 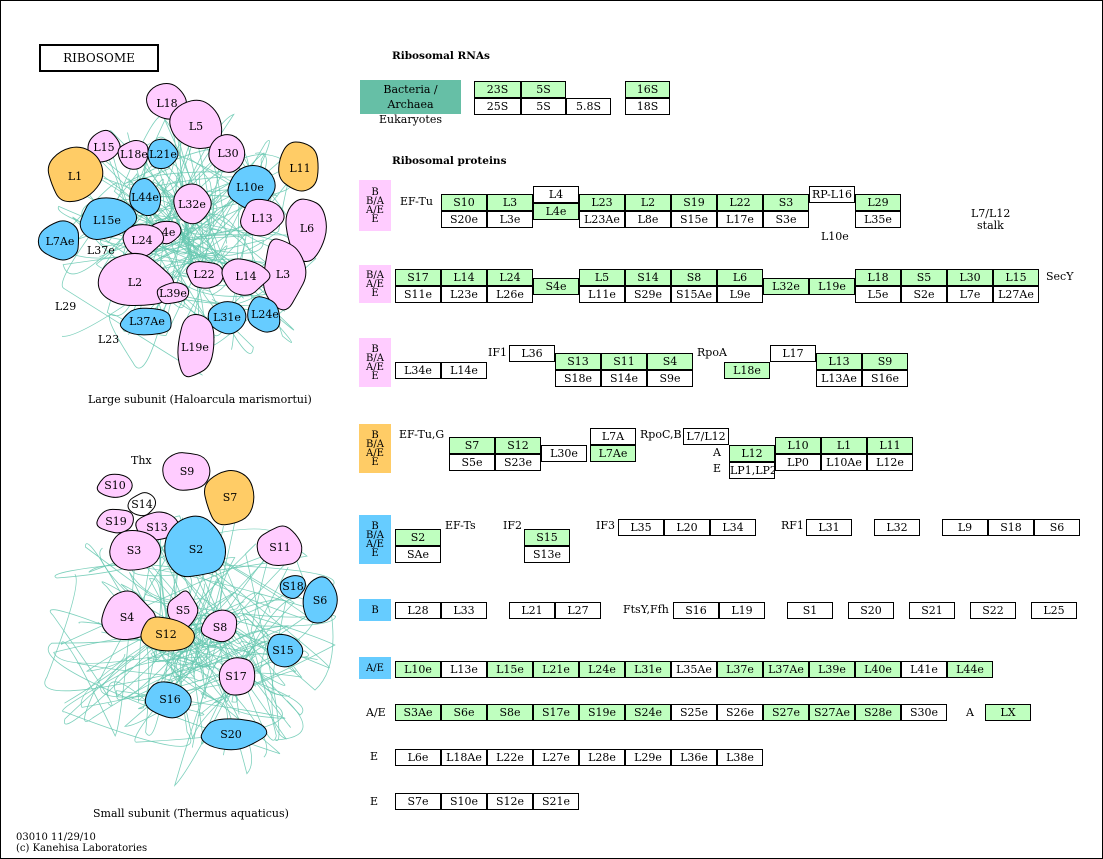 I want to click on protein-box-l27e: L27e, so click(x=556, y=757).